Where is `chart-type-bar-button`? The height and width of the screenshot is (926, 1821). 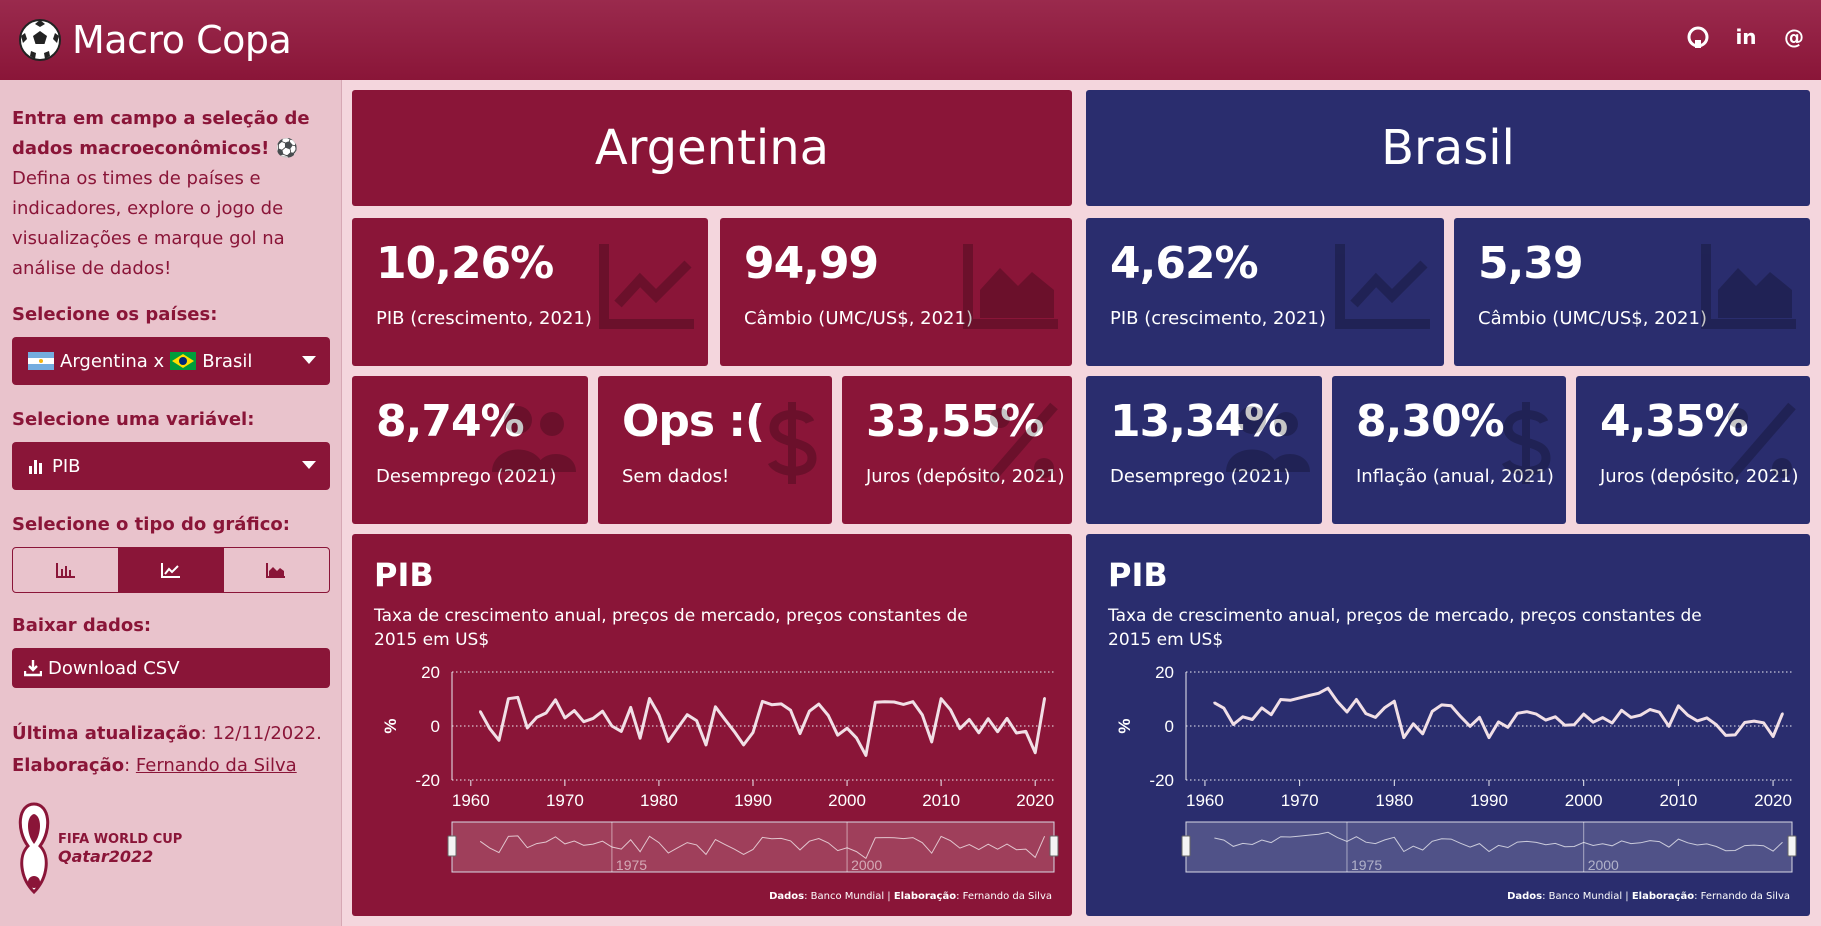 chart-type-bar-button is located at coordinates (65, 570).